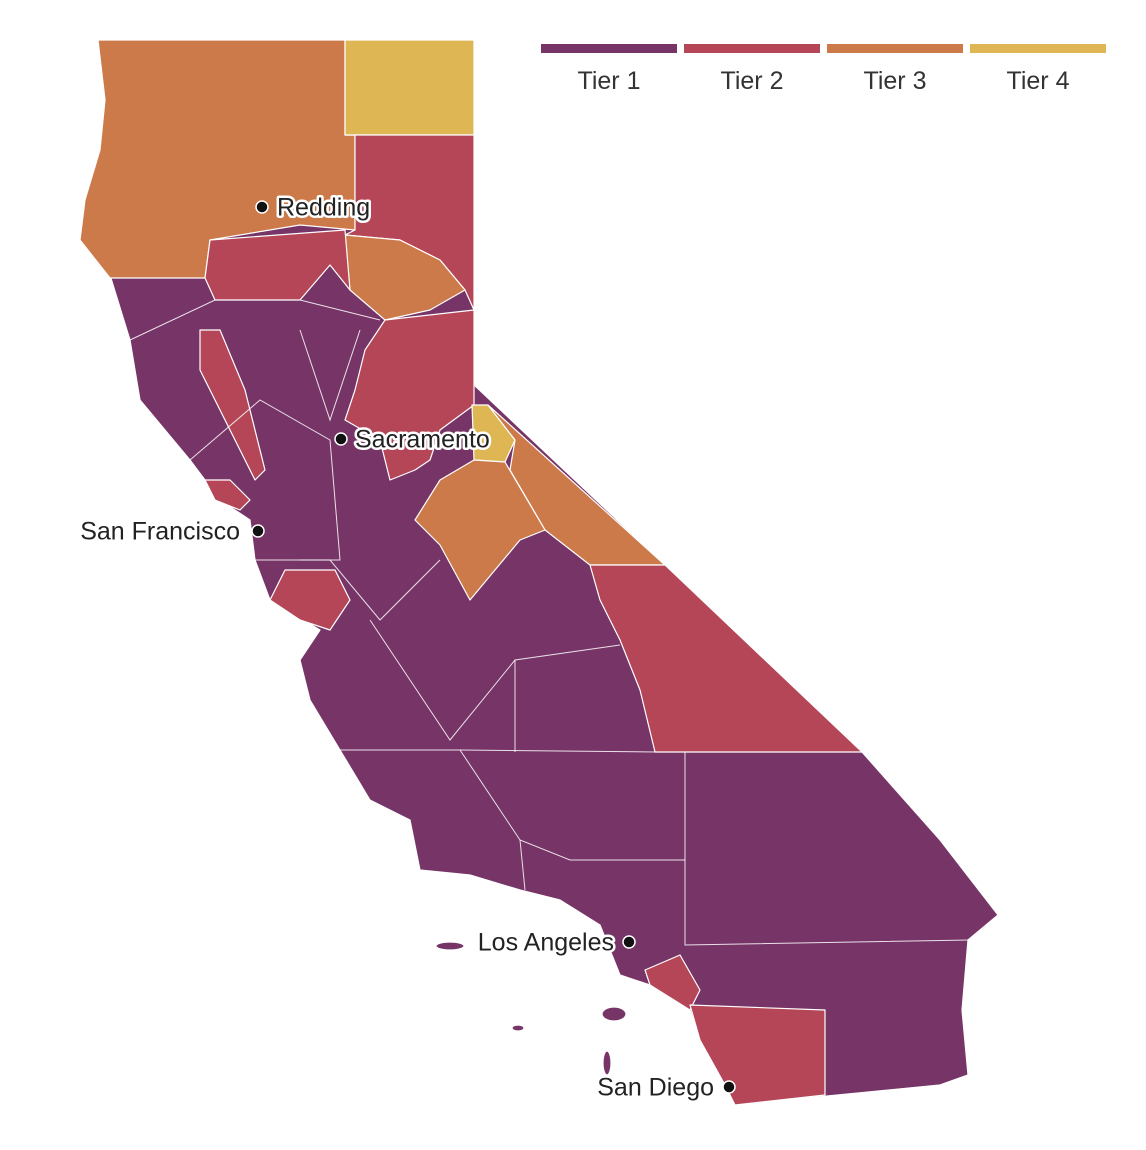 The image size is (1146, 1150). I want to click on city-label: Redding, so click(323, 208).